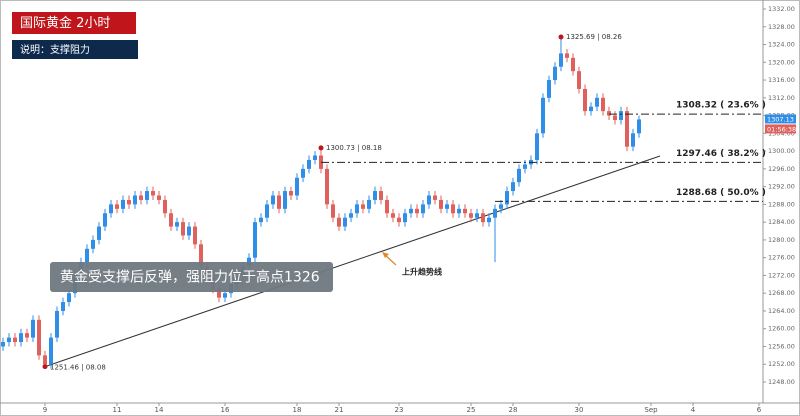 This screenshot has width=800, height=416. I want to click on x-tick-label: 9, so click(45, 410).